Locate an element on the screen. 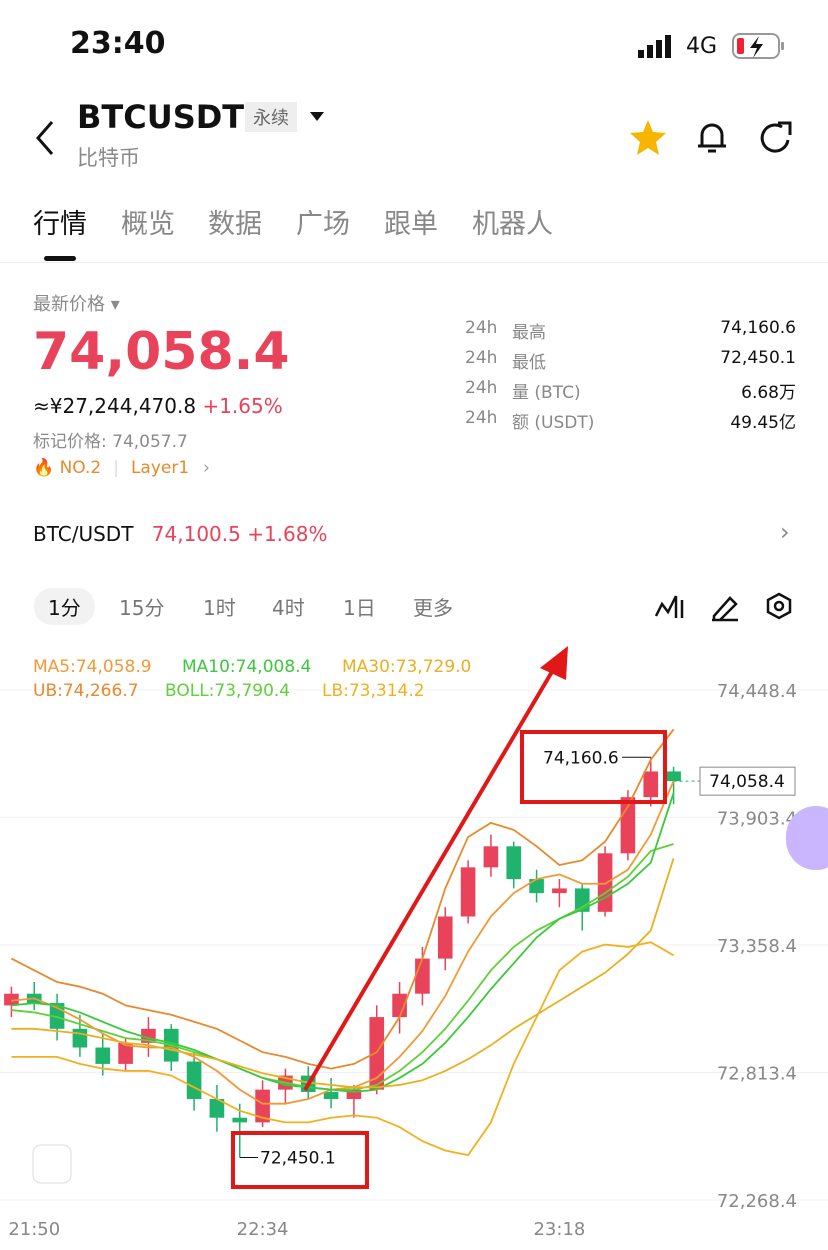 This screenshot has height=1250, width=828. chart-tools is located at coordinates (727, 606).